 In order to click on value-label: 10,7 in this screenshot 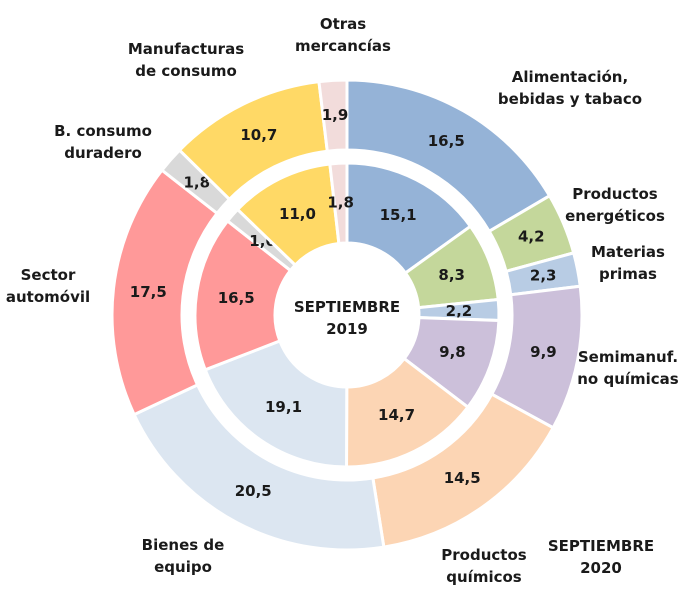, I will do `click(258, 135)`.